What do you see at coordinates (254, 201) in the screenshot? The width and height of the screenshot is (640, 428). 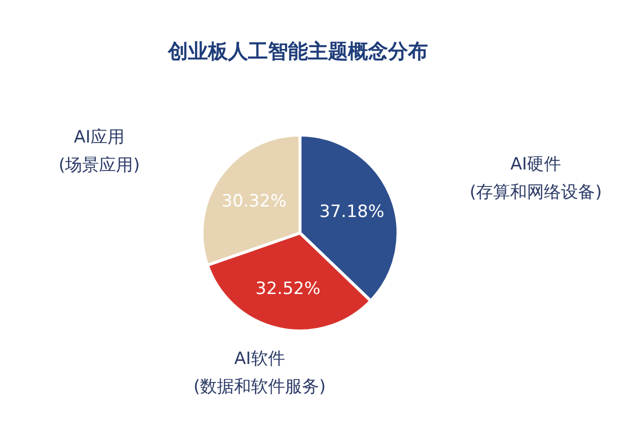 I see `data-label: 30.32%` at bounding box center [254, 201].